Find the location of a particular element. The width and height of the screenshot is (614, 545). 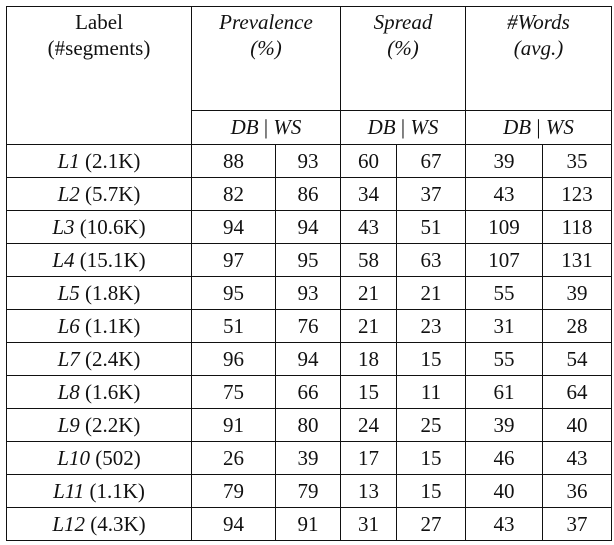

table-row: L6 (1.1K) 51 76 21 23 31 28 is located at coordinates (309, 326).